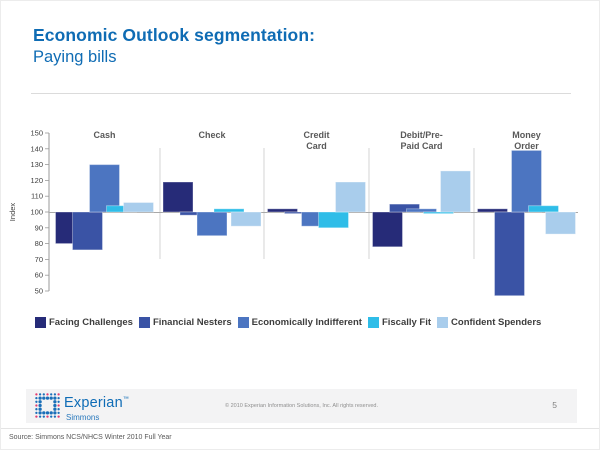 The height and width of the screenshot is (450, 600). I want to click on category-label-cash: Cash, so click(104, 135).